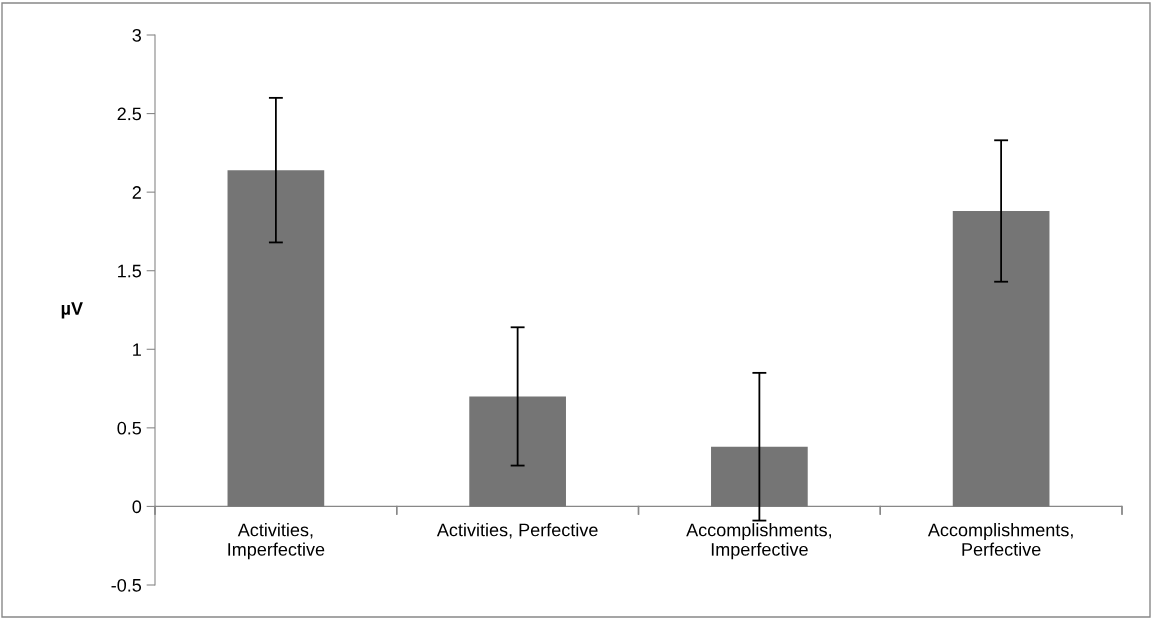  What do you see at coordinates (136, 192) in the screenshot?
I see `y-tick-label: 2` at bounding box center [136, 192].